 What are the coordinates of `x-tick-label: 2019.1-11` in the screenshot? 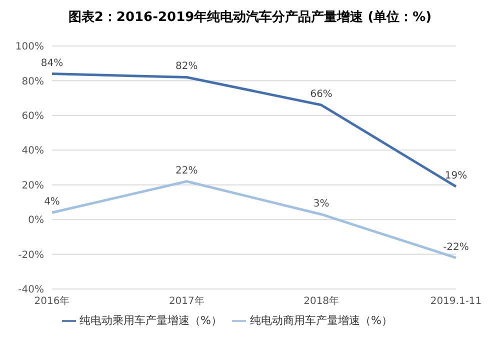 It's located at (456, 302).